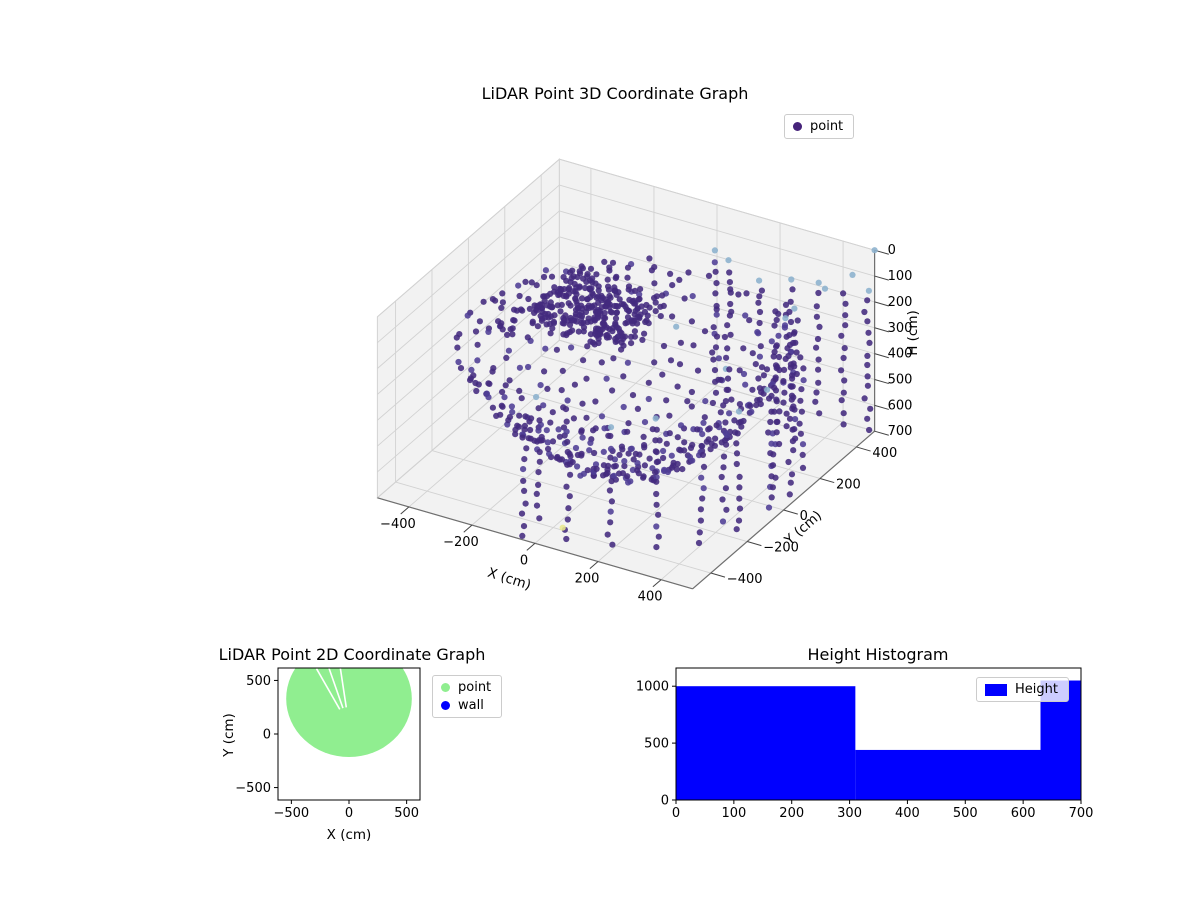 Image resolution: width=1200 pixels, height=900 pixels. What do you see at coordinates (467, 696) in the screenshot?
I see `plot2d-legend: point wall` at bounding box center [467, 696].